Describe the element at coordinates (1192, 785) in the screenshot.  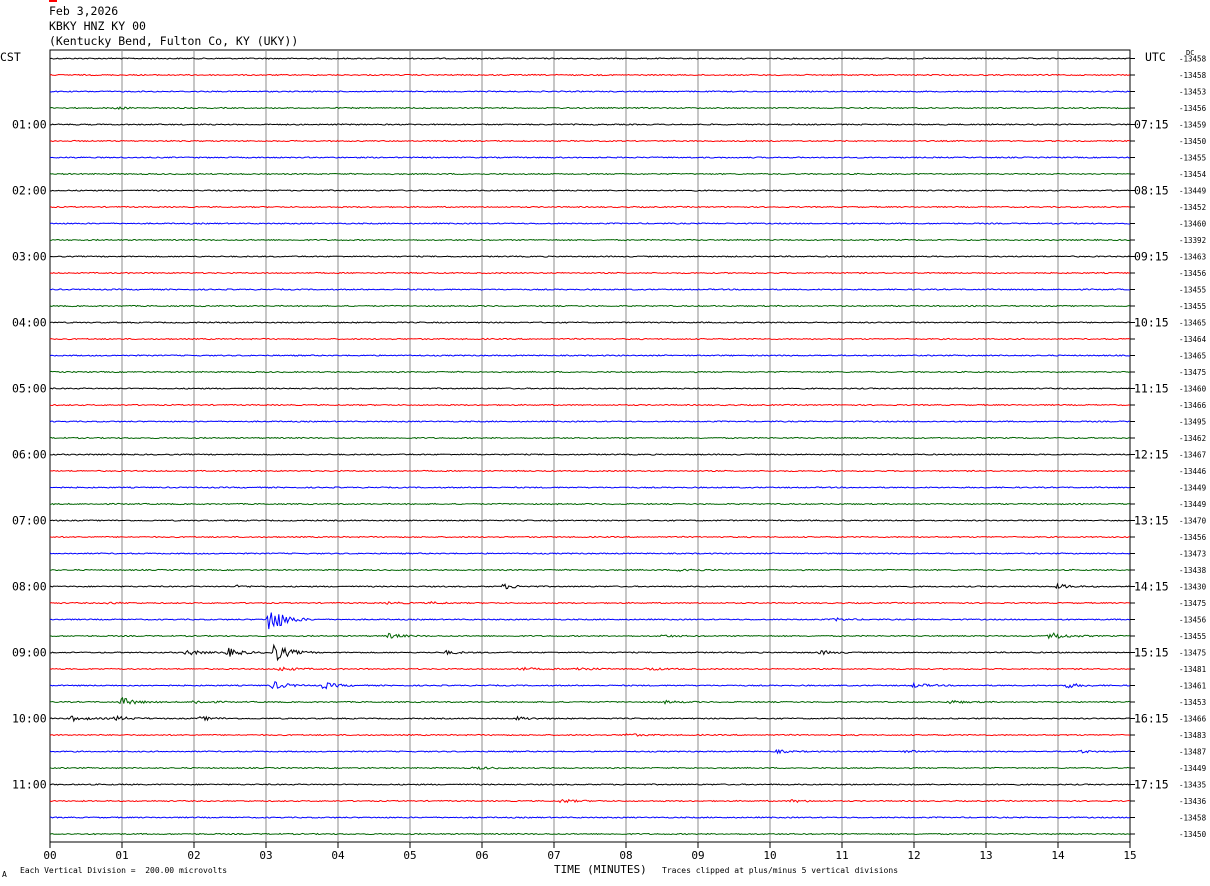
I see `dc-offset-label: -13435` at that location.